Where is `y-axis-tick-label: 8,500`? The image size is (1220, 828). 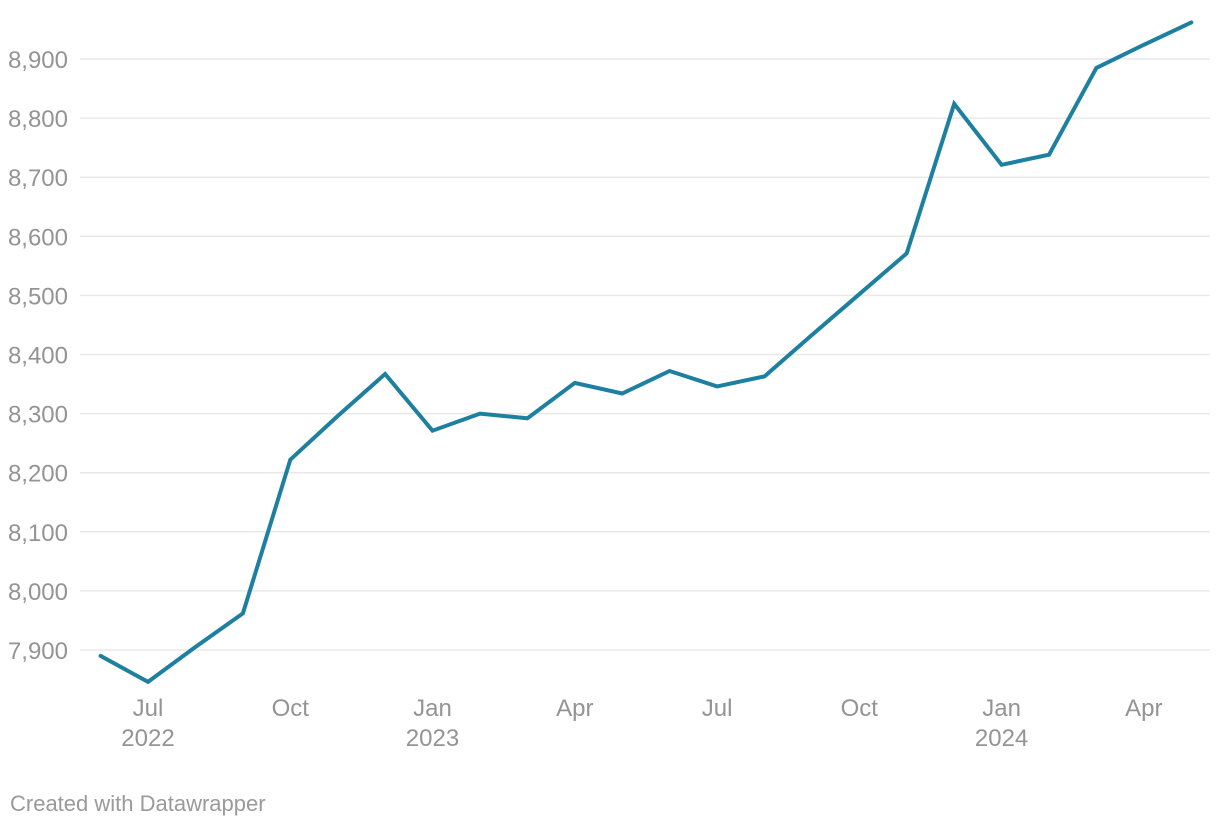 y-axis-tick-label: 8,500 is located at coordinates (38, 296).